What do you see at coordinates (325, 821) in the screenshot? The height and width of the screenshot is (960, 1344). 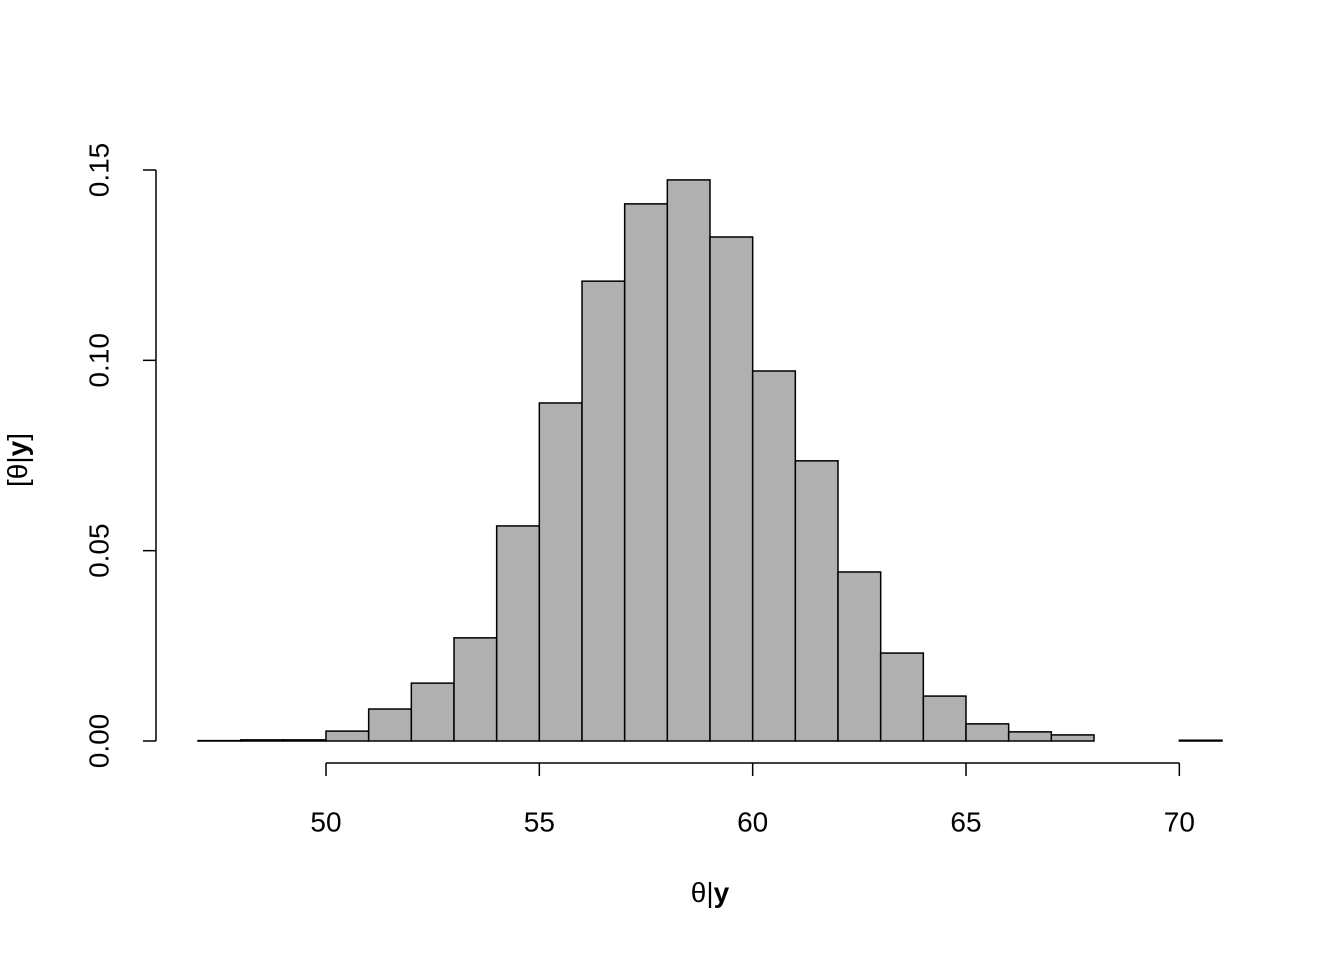 I see `x-tick-label: 50` at bounding box center [325, 821].